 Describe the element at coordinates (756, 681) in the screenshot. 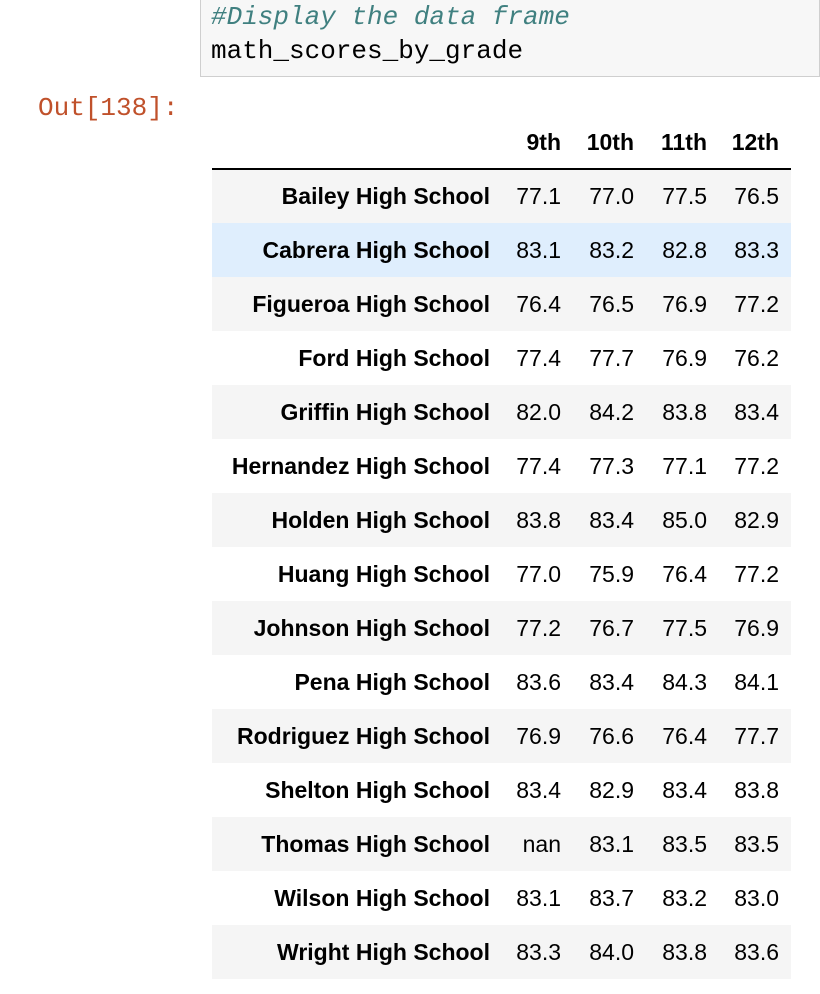

I see `table-cell: 84.1` at that location.